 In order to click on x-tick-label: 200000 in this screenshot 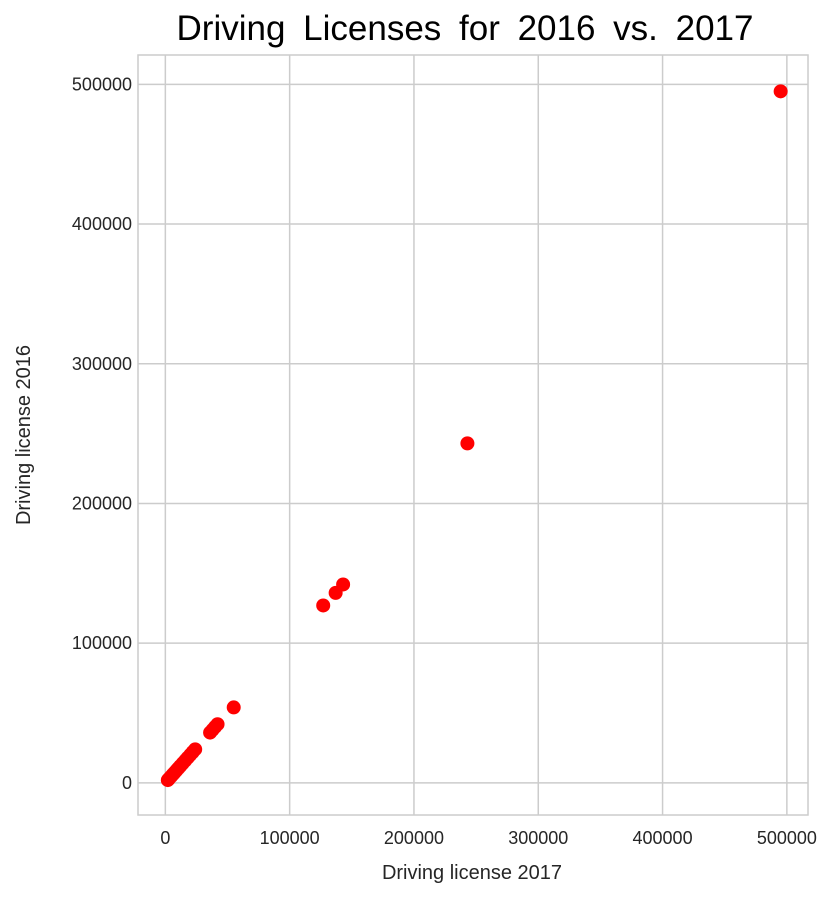, I will do `click(414, 838)`.